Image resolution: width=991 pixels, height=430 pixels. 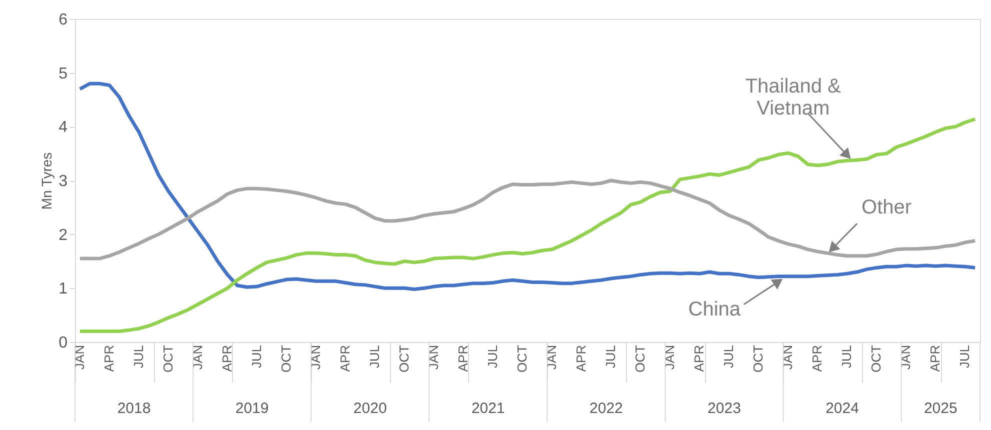 I want to click on text: 2021, so click(x=488, y=408).